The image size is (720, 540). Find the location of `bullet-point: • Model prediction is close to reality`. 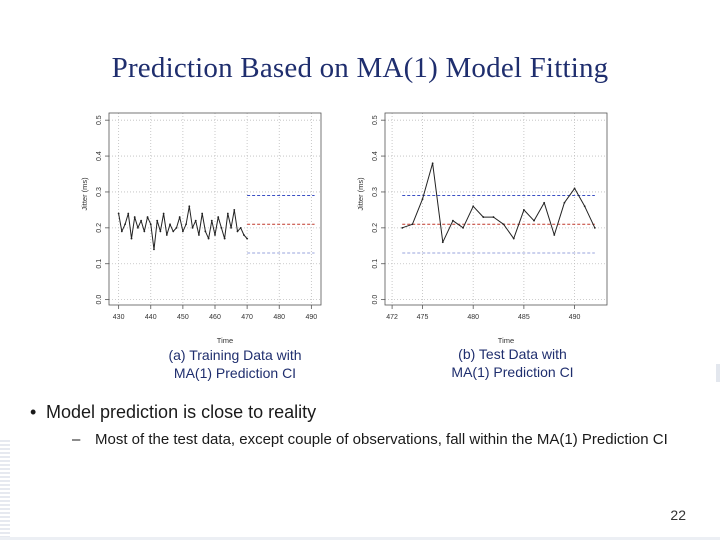

bullet-point: • Model prediction is close to reality is located at coordinates (173, 412).